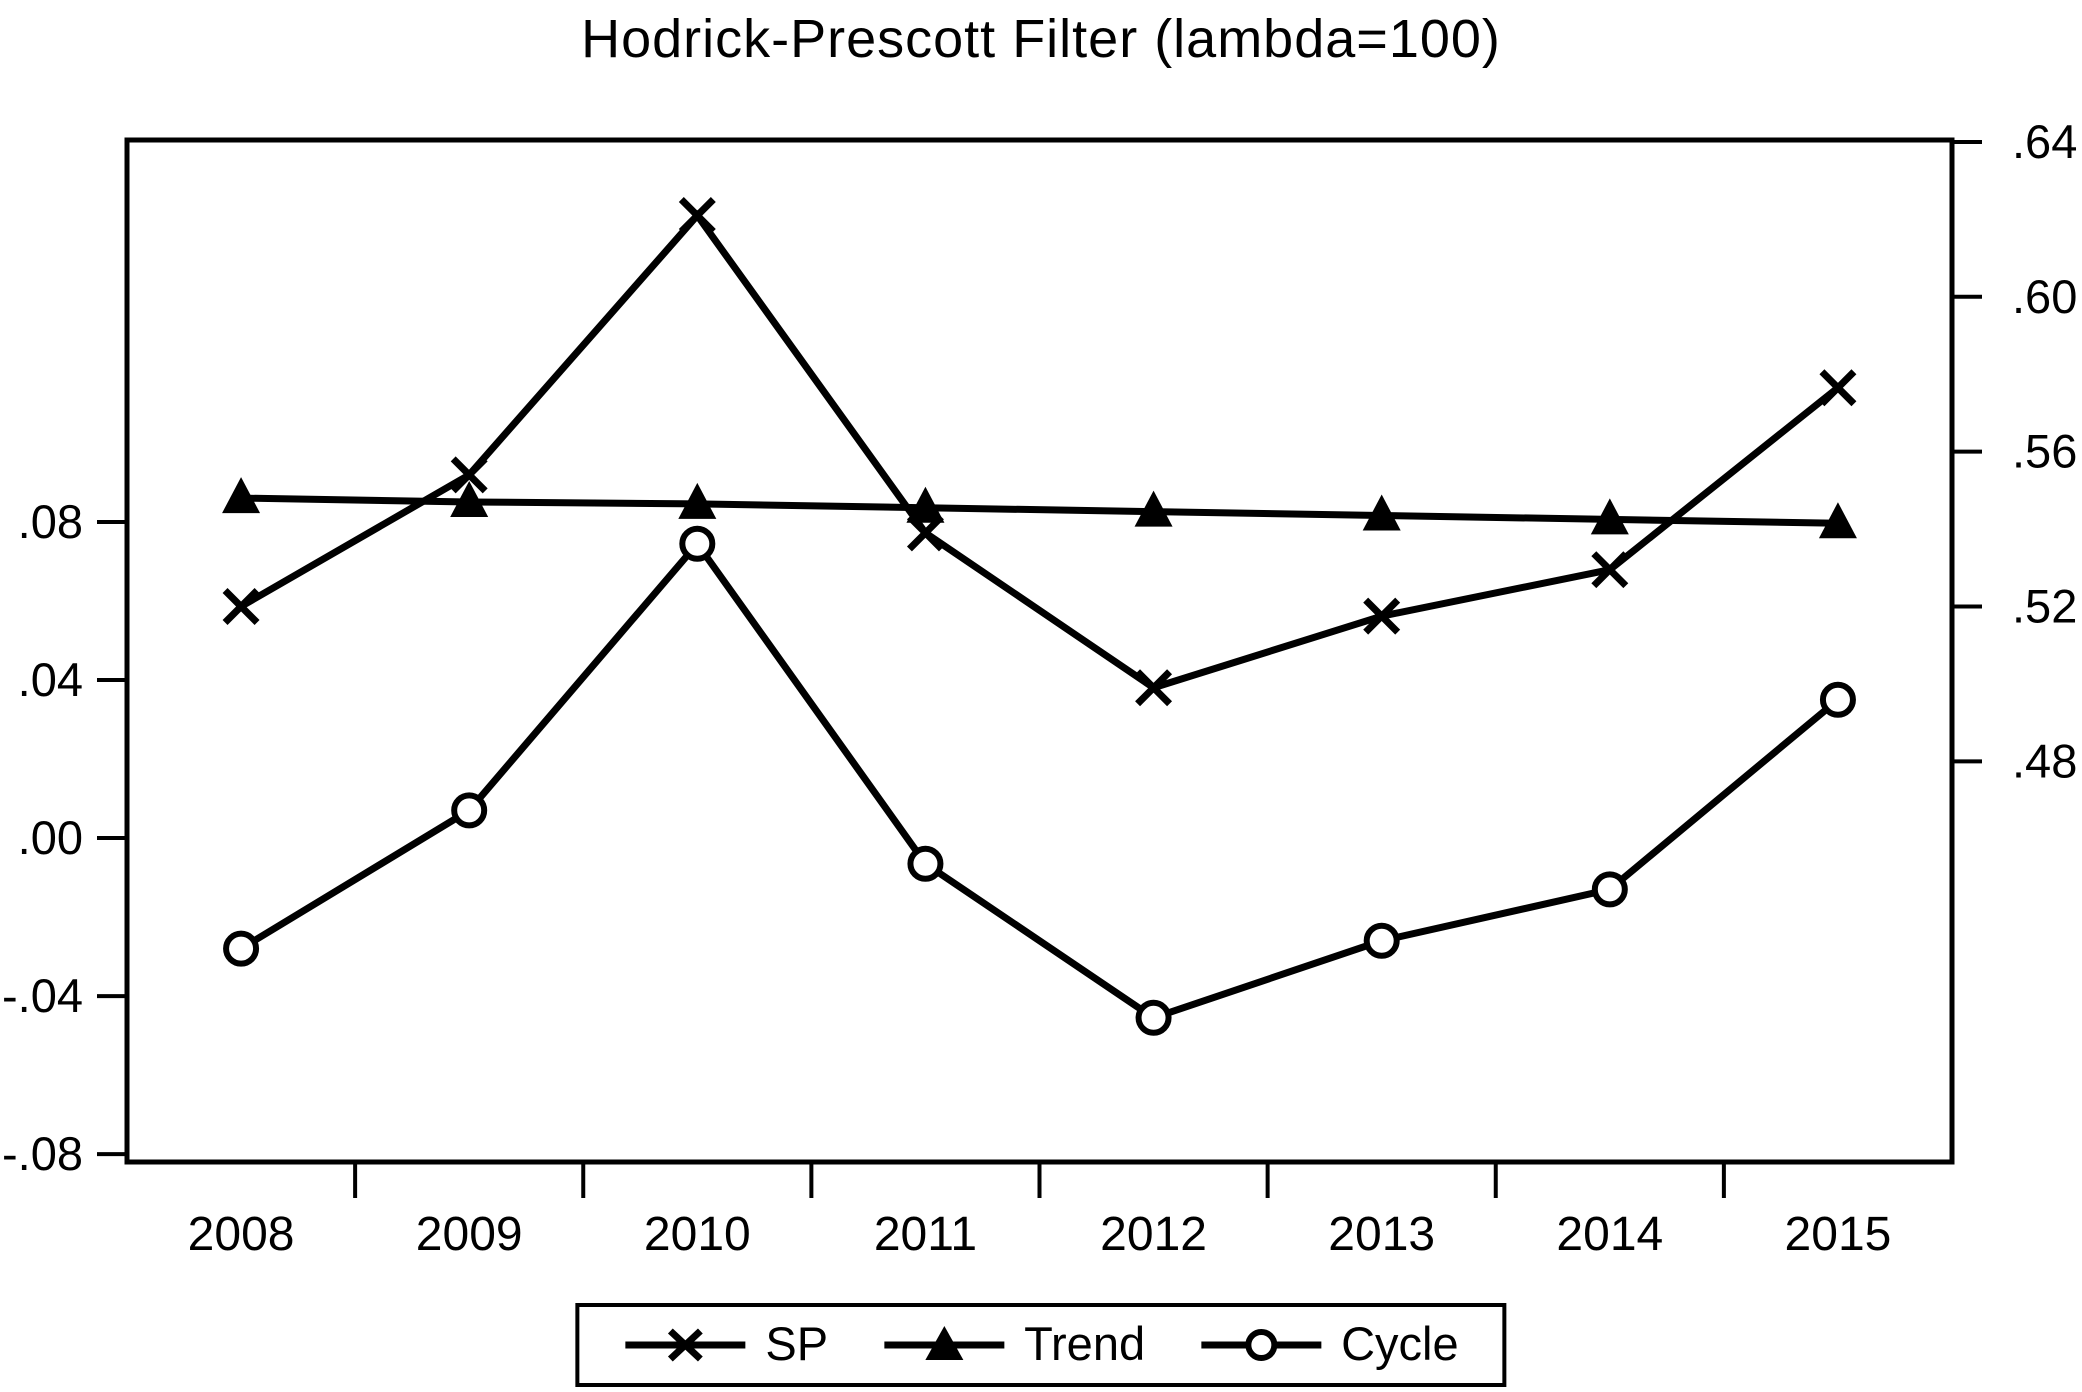 The width and height of the screenshot is (2082, 1392). Describe the element at coordinates (469, 1234) in the screenshot. I see `x-axis-tick-label: 2009` at that location.